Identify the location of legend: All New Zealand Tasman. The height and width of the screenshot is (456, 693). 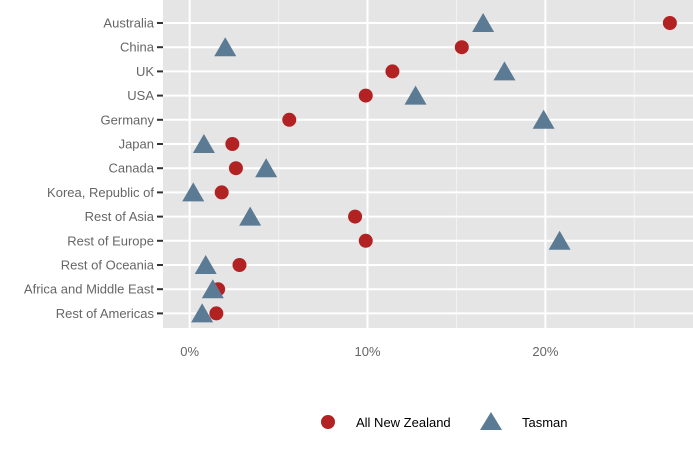
(444, 421).